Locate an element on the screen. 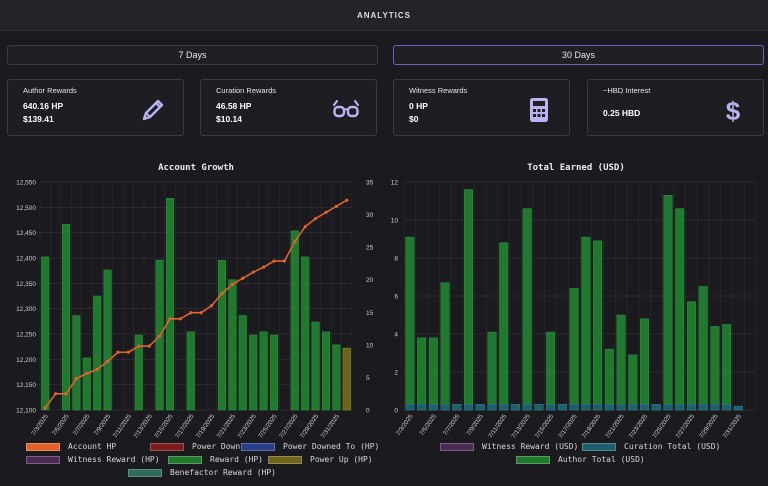 This screenshot has height=486, width=768. x-tick-label: 7/5/2025 is located at coordinates (61, 425).